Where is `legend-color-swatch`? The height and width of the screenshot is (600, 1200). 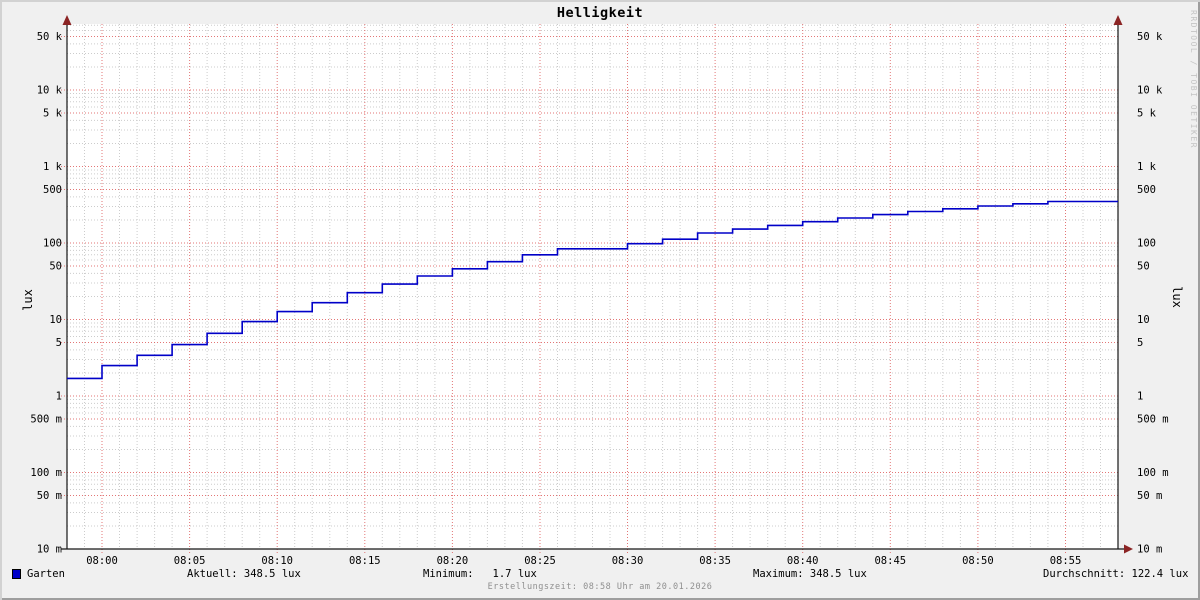
legend-color-swatch is located at coordinates (16, 574).